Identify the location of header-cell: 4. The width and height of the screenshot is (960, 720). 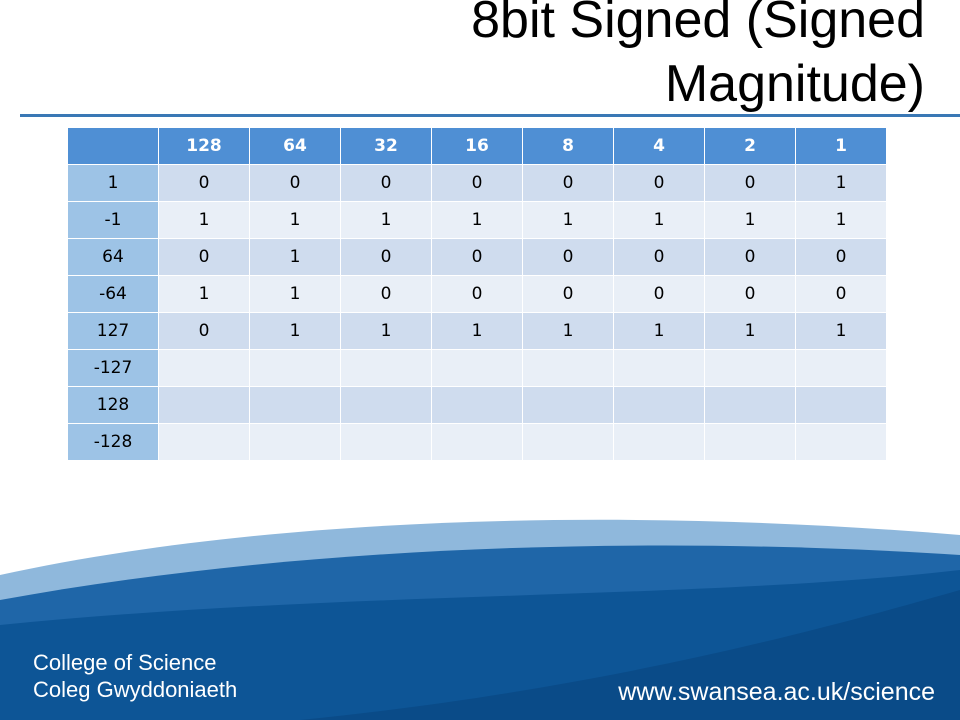
(659, 146).